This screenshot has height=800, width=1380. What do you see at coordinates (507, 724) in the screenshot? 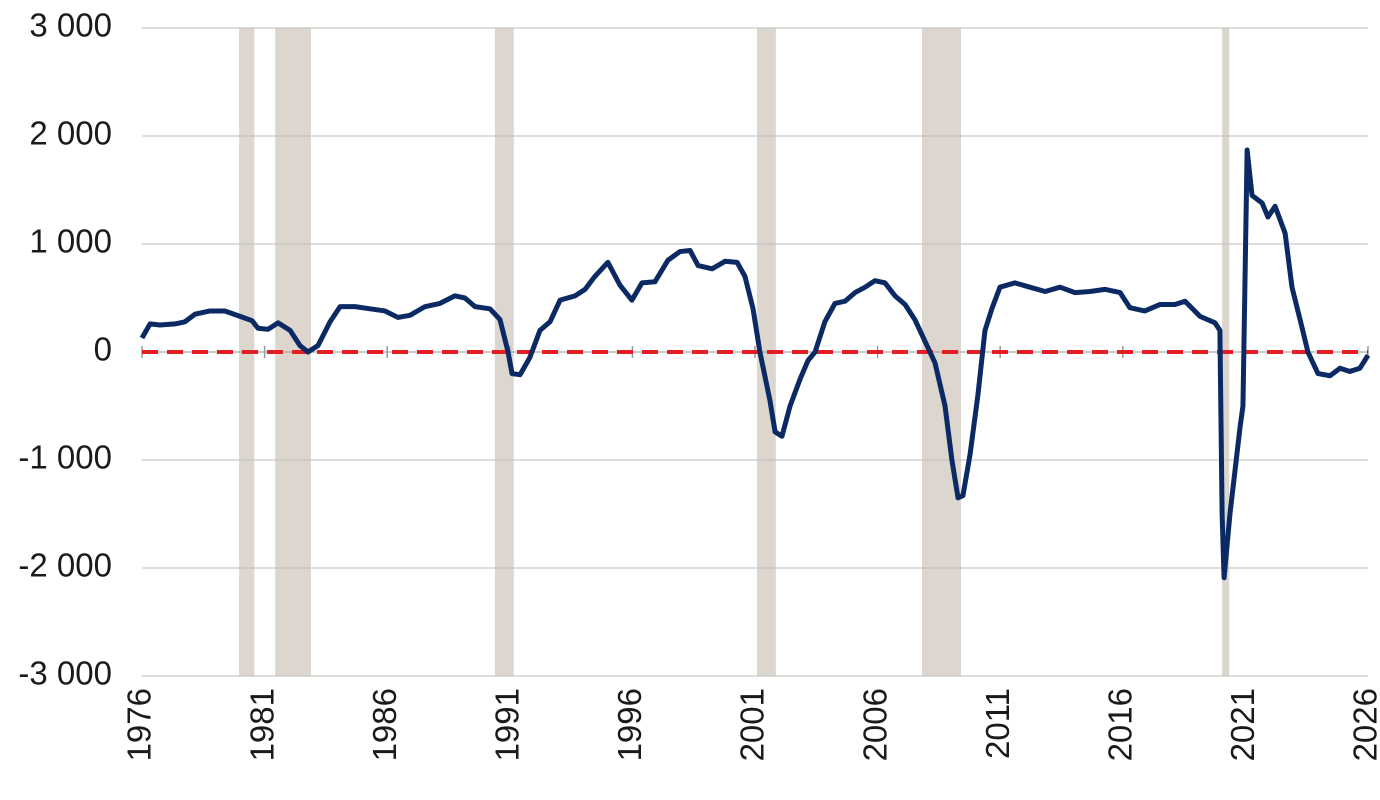
I see `x-tick-label: 1991` at bounding box center [507, 724].